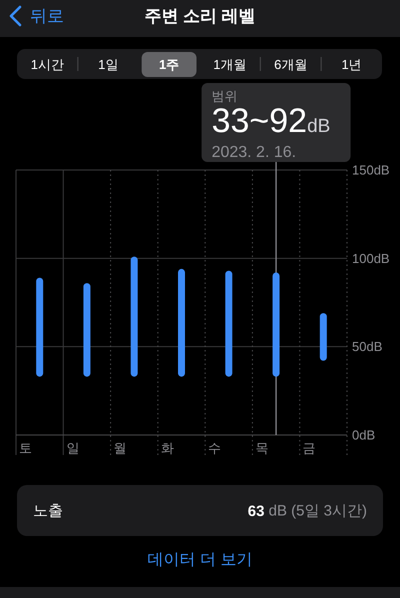  Describe the element at coordinates (167, 448) in the screenshot. I see `x-tick-label: 화` at that location.